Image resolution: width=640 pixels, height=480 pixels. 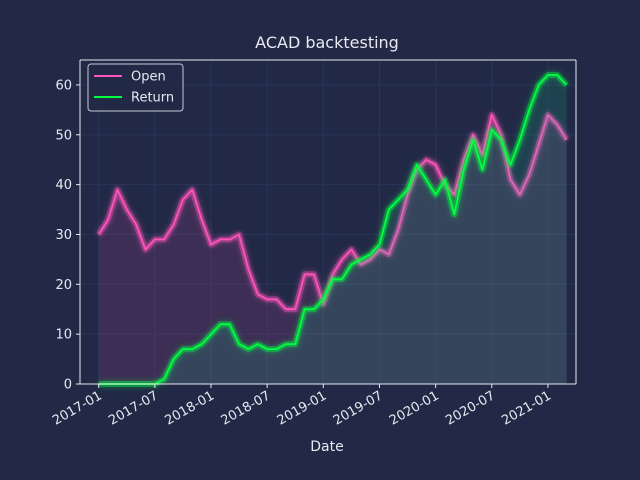 I want to click on y-tick-label: 20, so click(x=63, y=285).